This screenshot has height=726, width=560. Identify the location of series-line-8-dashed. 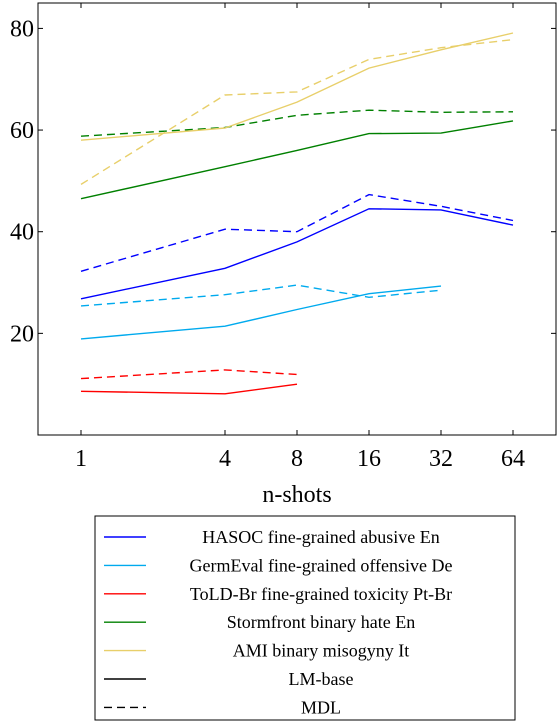
(297, 123).